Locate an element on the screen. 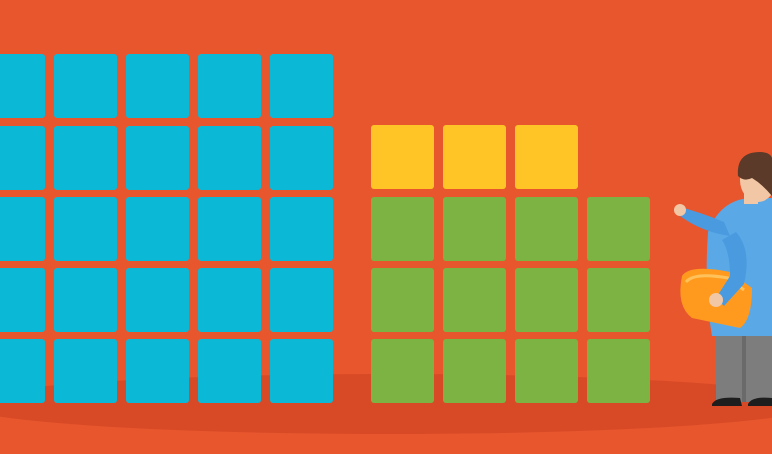 This screenshot has width=772, height=454. floor-shadow is located at coordinates (386, 404).